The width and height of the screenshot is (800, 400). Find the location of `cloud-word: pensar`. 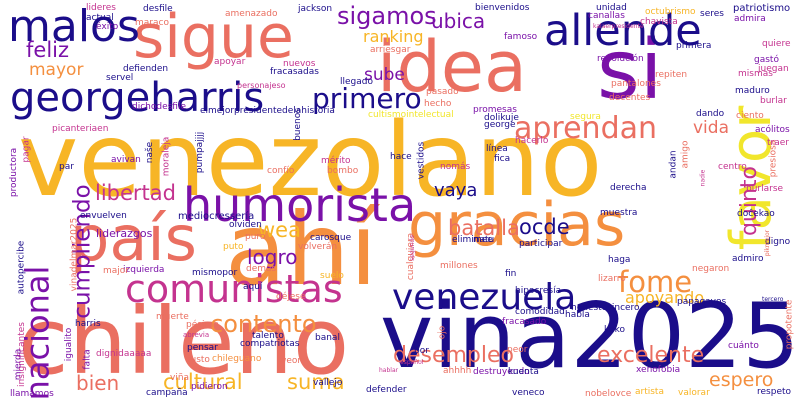

cloud-word: pensar is located at coordinates (202, 348).